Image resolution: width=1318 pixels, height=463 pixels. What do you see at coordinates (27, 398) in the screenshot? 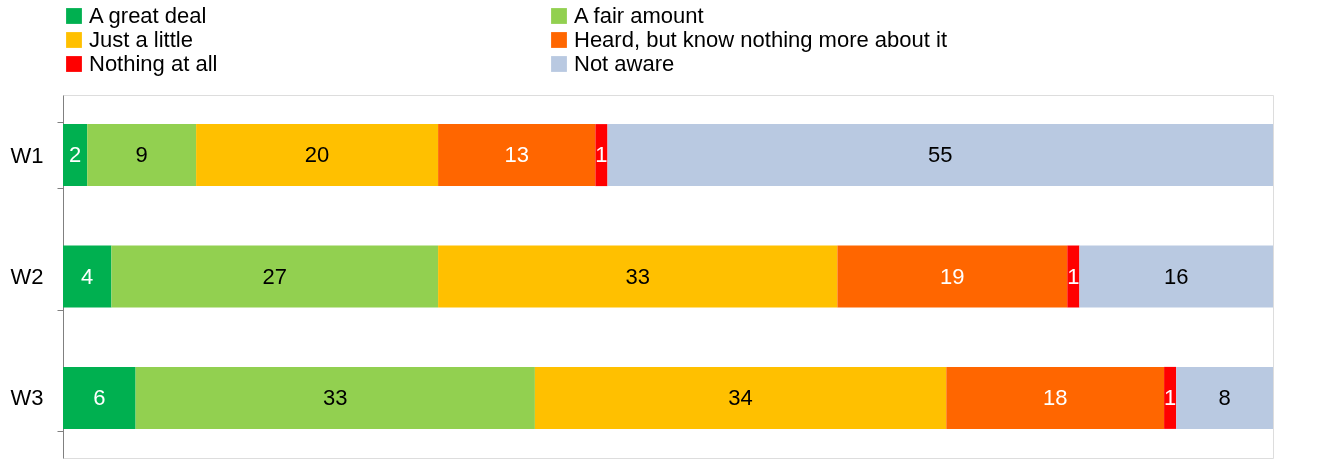
I see `y-tick-label: W3` at bounding box center [27, 398].